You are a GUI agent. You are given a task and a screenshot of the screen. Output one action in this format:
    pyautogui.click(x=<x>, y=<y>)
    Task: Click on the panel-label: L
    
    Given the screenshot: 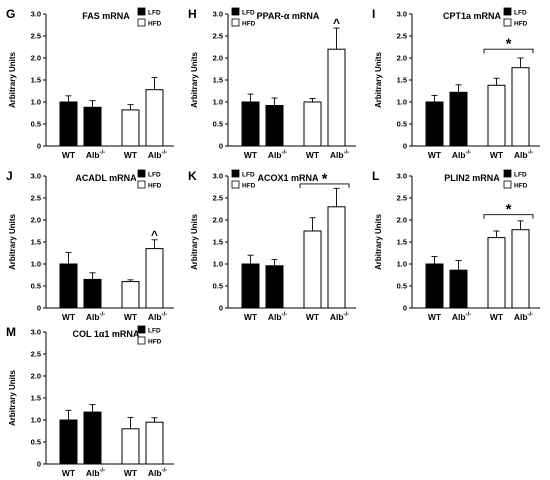 What is the action you would take?
    pyautogui.click(x=375, y=176)
    